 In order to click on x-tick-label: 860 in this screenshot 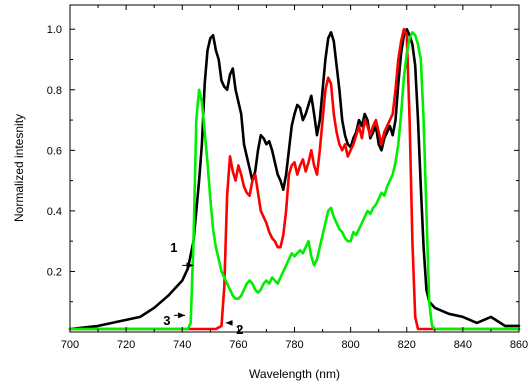, I will do `click(519, 345)`.